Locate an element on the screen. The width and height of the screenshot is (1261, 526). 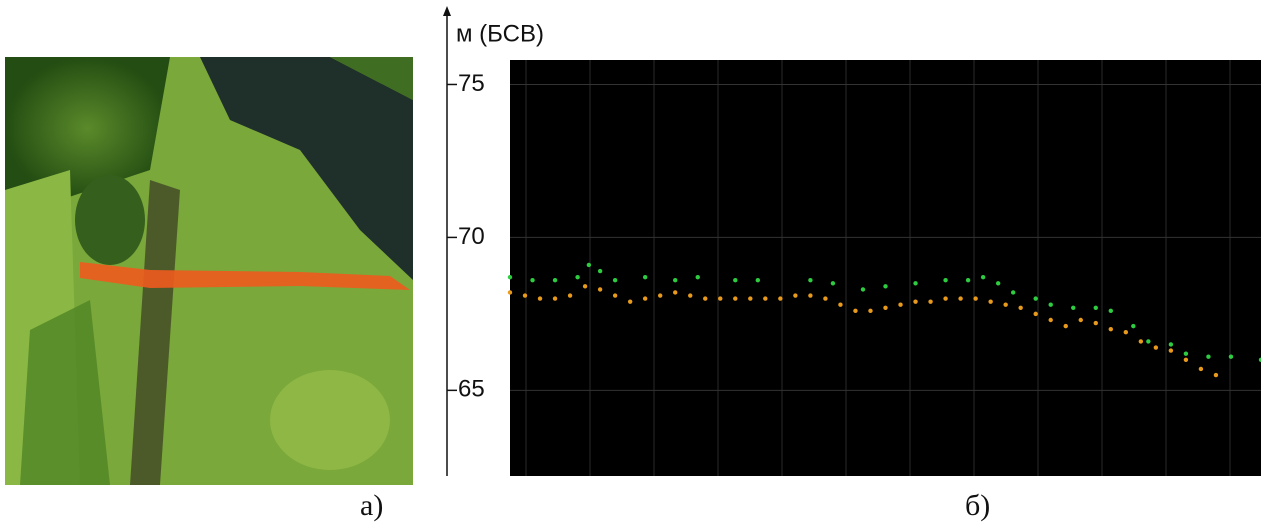
y-axis-title: м (БСВ) is located at coordinates (500, 33).